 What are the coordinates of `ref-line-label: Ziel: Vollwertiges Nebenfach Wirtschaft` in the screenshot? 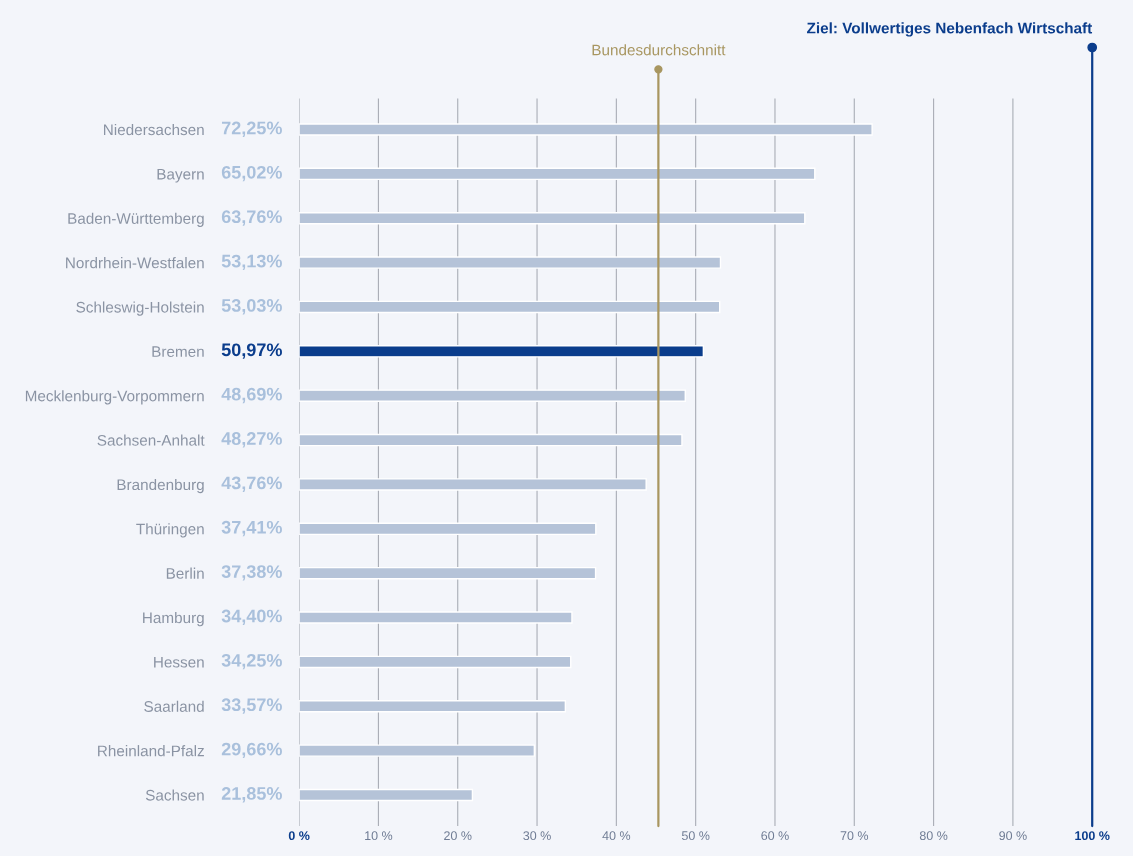 It's located at (950, 29).